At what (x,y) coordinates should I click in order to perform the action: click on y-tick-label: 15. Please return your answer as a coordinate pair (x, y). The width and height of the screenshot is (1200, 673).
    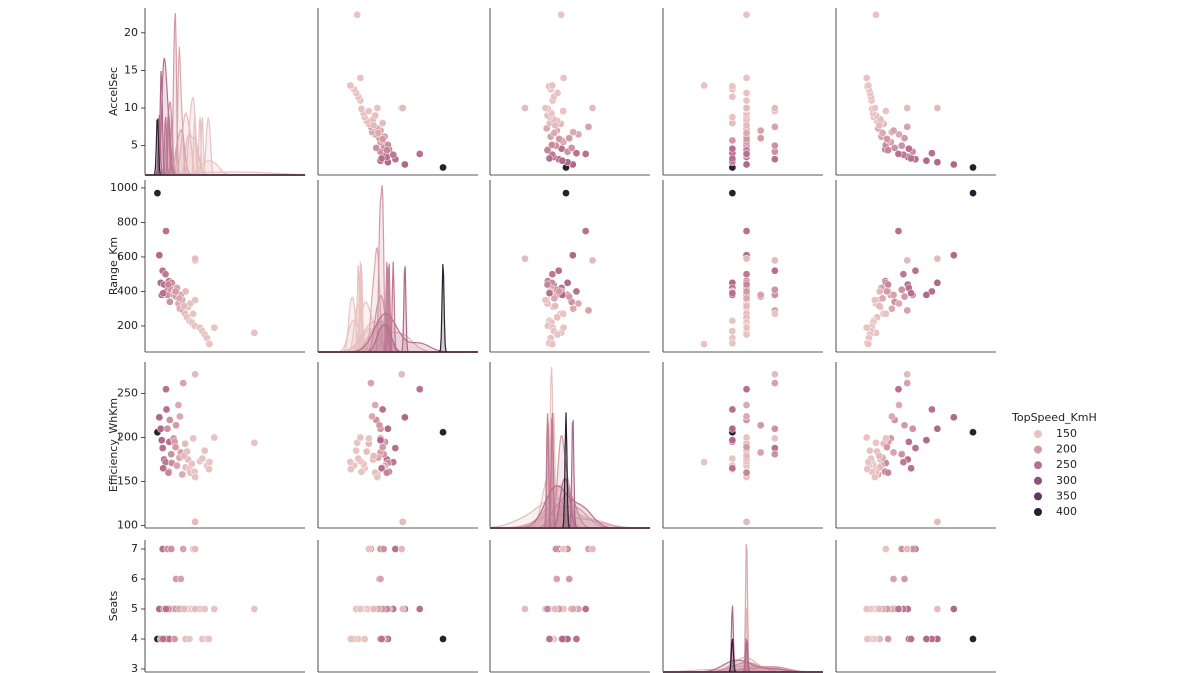
    Looking at the image, I should click on (131, 69).